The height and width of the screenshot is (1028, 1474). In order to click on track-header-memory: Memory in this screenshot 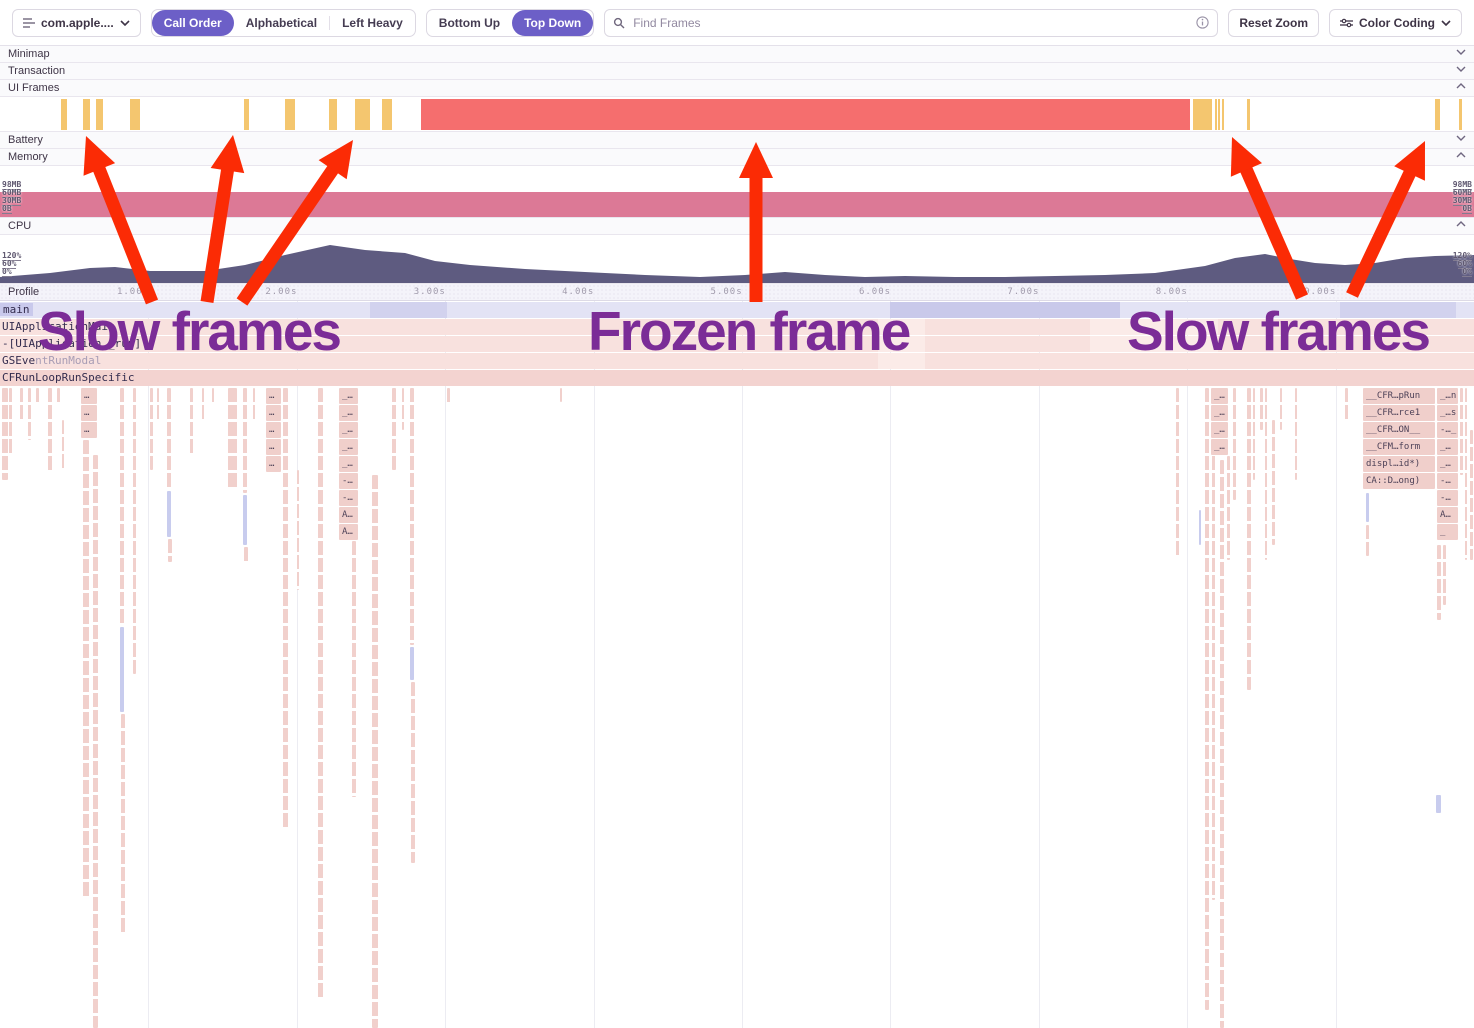, I will do `click(737, 157)`.